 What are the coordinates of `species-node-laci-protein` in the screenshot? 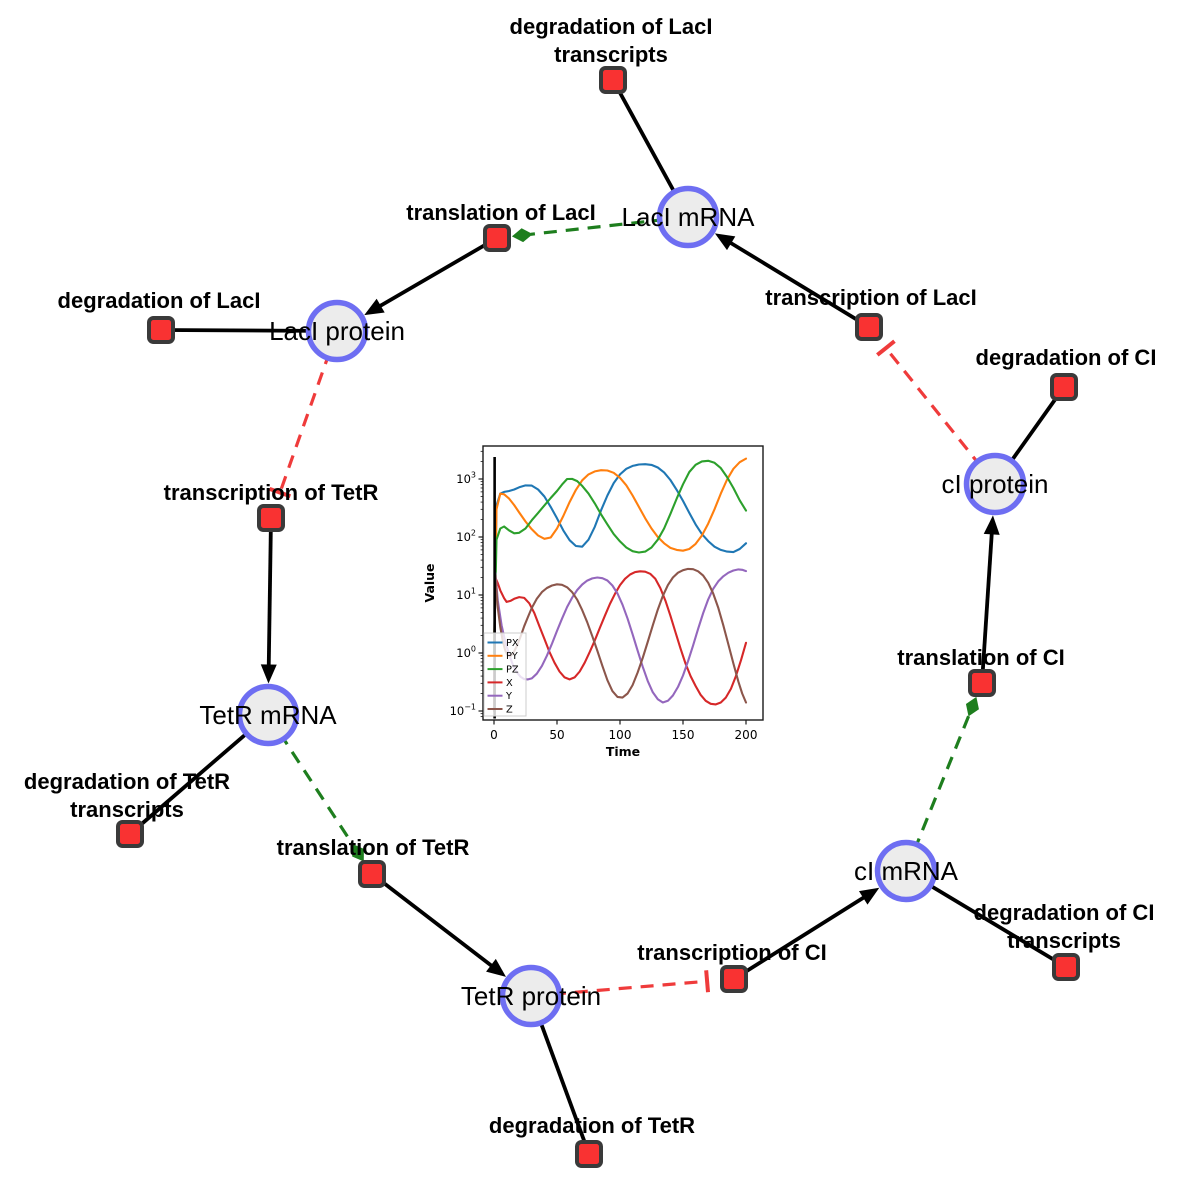 It's located at (337, 331).